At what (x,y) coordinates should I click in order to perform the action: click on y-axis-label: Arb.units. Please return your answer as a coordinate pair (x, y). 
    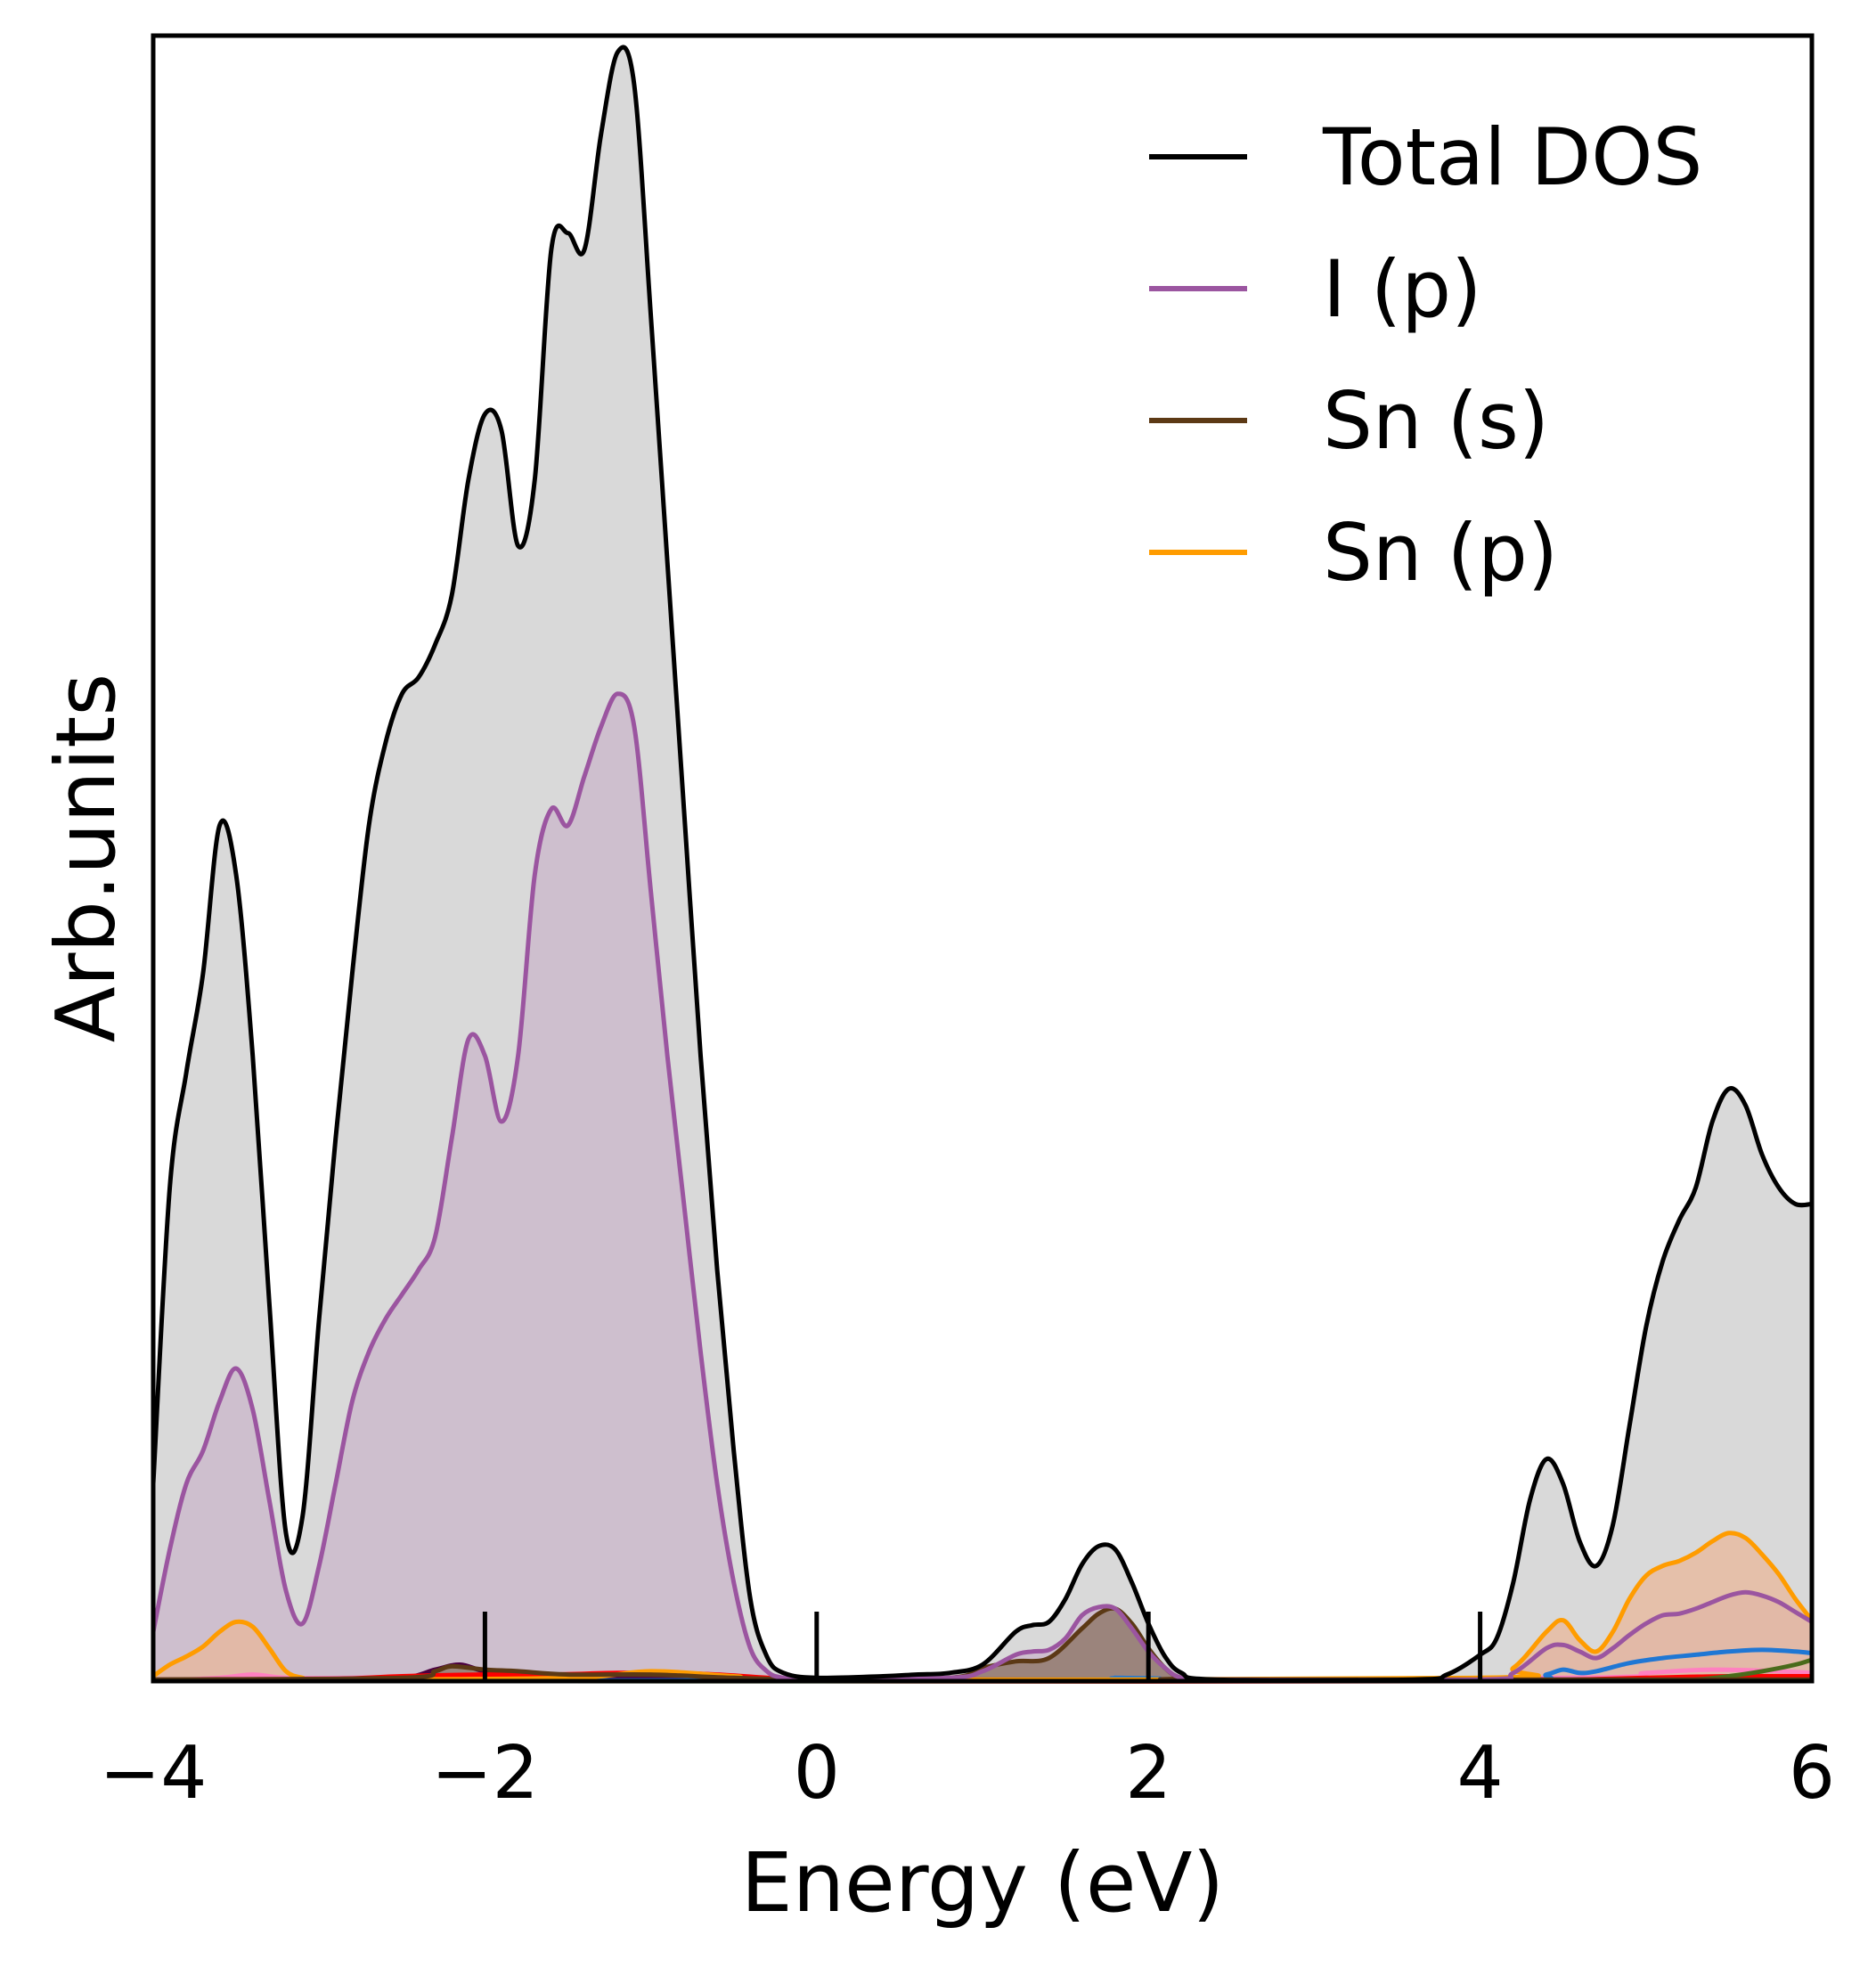
    Looking at the image, I should click on (86, 859).